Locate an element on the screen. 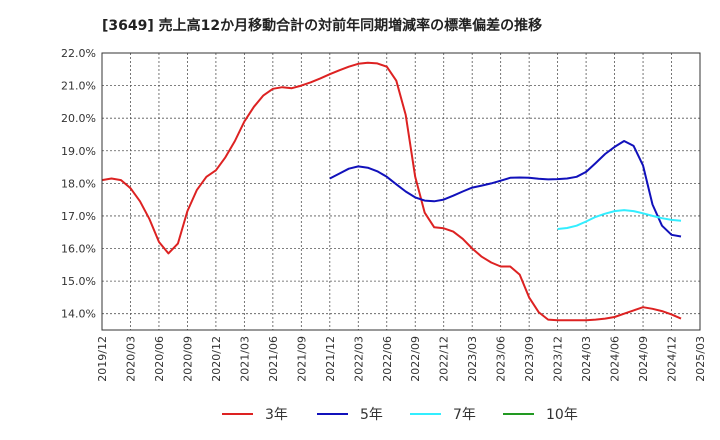 Image resolution: width=720 pixels, height=440 pixels. y-tick-label: 18.0% is located at coordinates (78, 183).